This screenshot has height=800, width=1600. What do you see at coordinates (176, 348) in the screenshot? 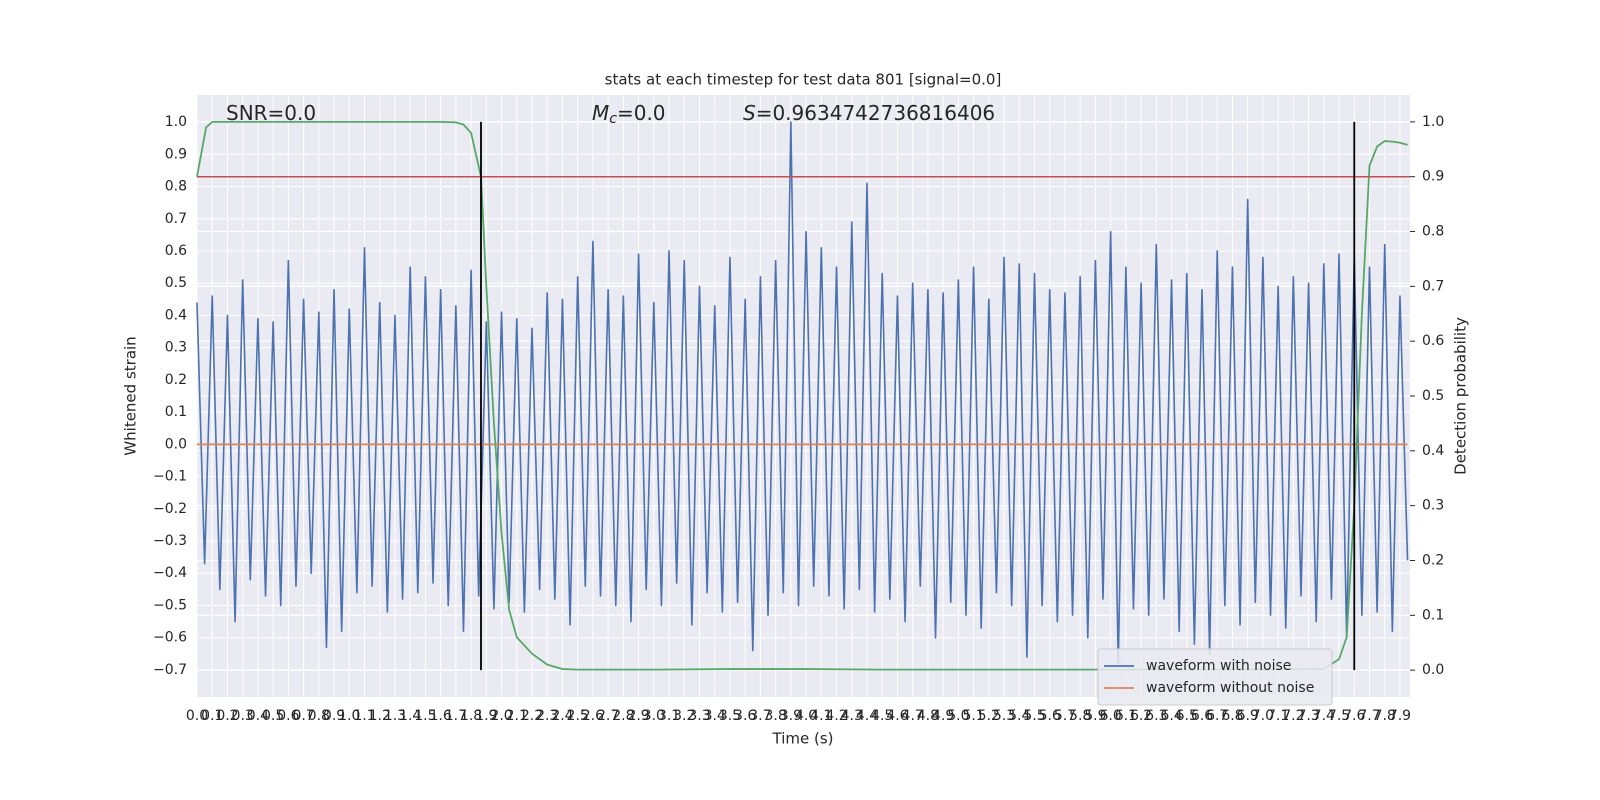
I see `y-tick-label: 0.3` at bounding box center [176, 348].